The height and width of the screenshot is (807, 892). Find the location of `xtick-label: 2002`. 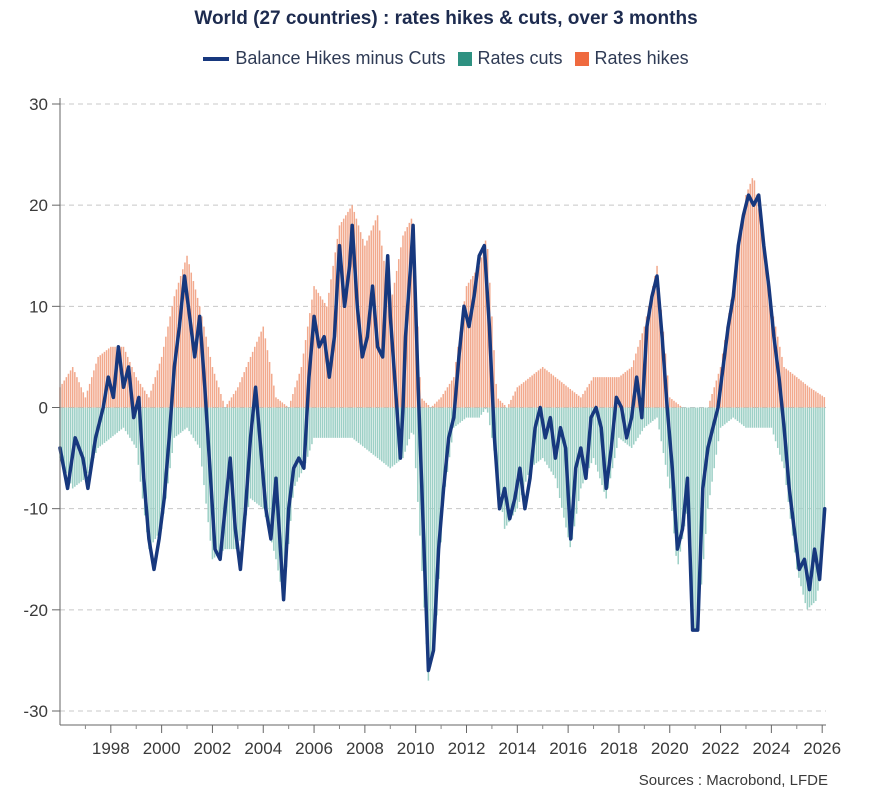

xtick-label: 2002 is located at coordinates (213, 748).